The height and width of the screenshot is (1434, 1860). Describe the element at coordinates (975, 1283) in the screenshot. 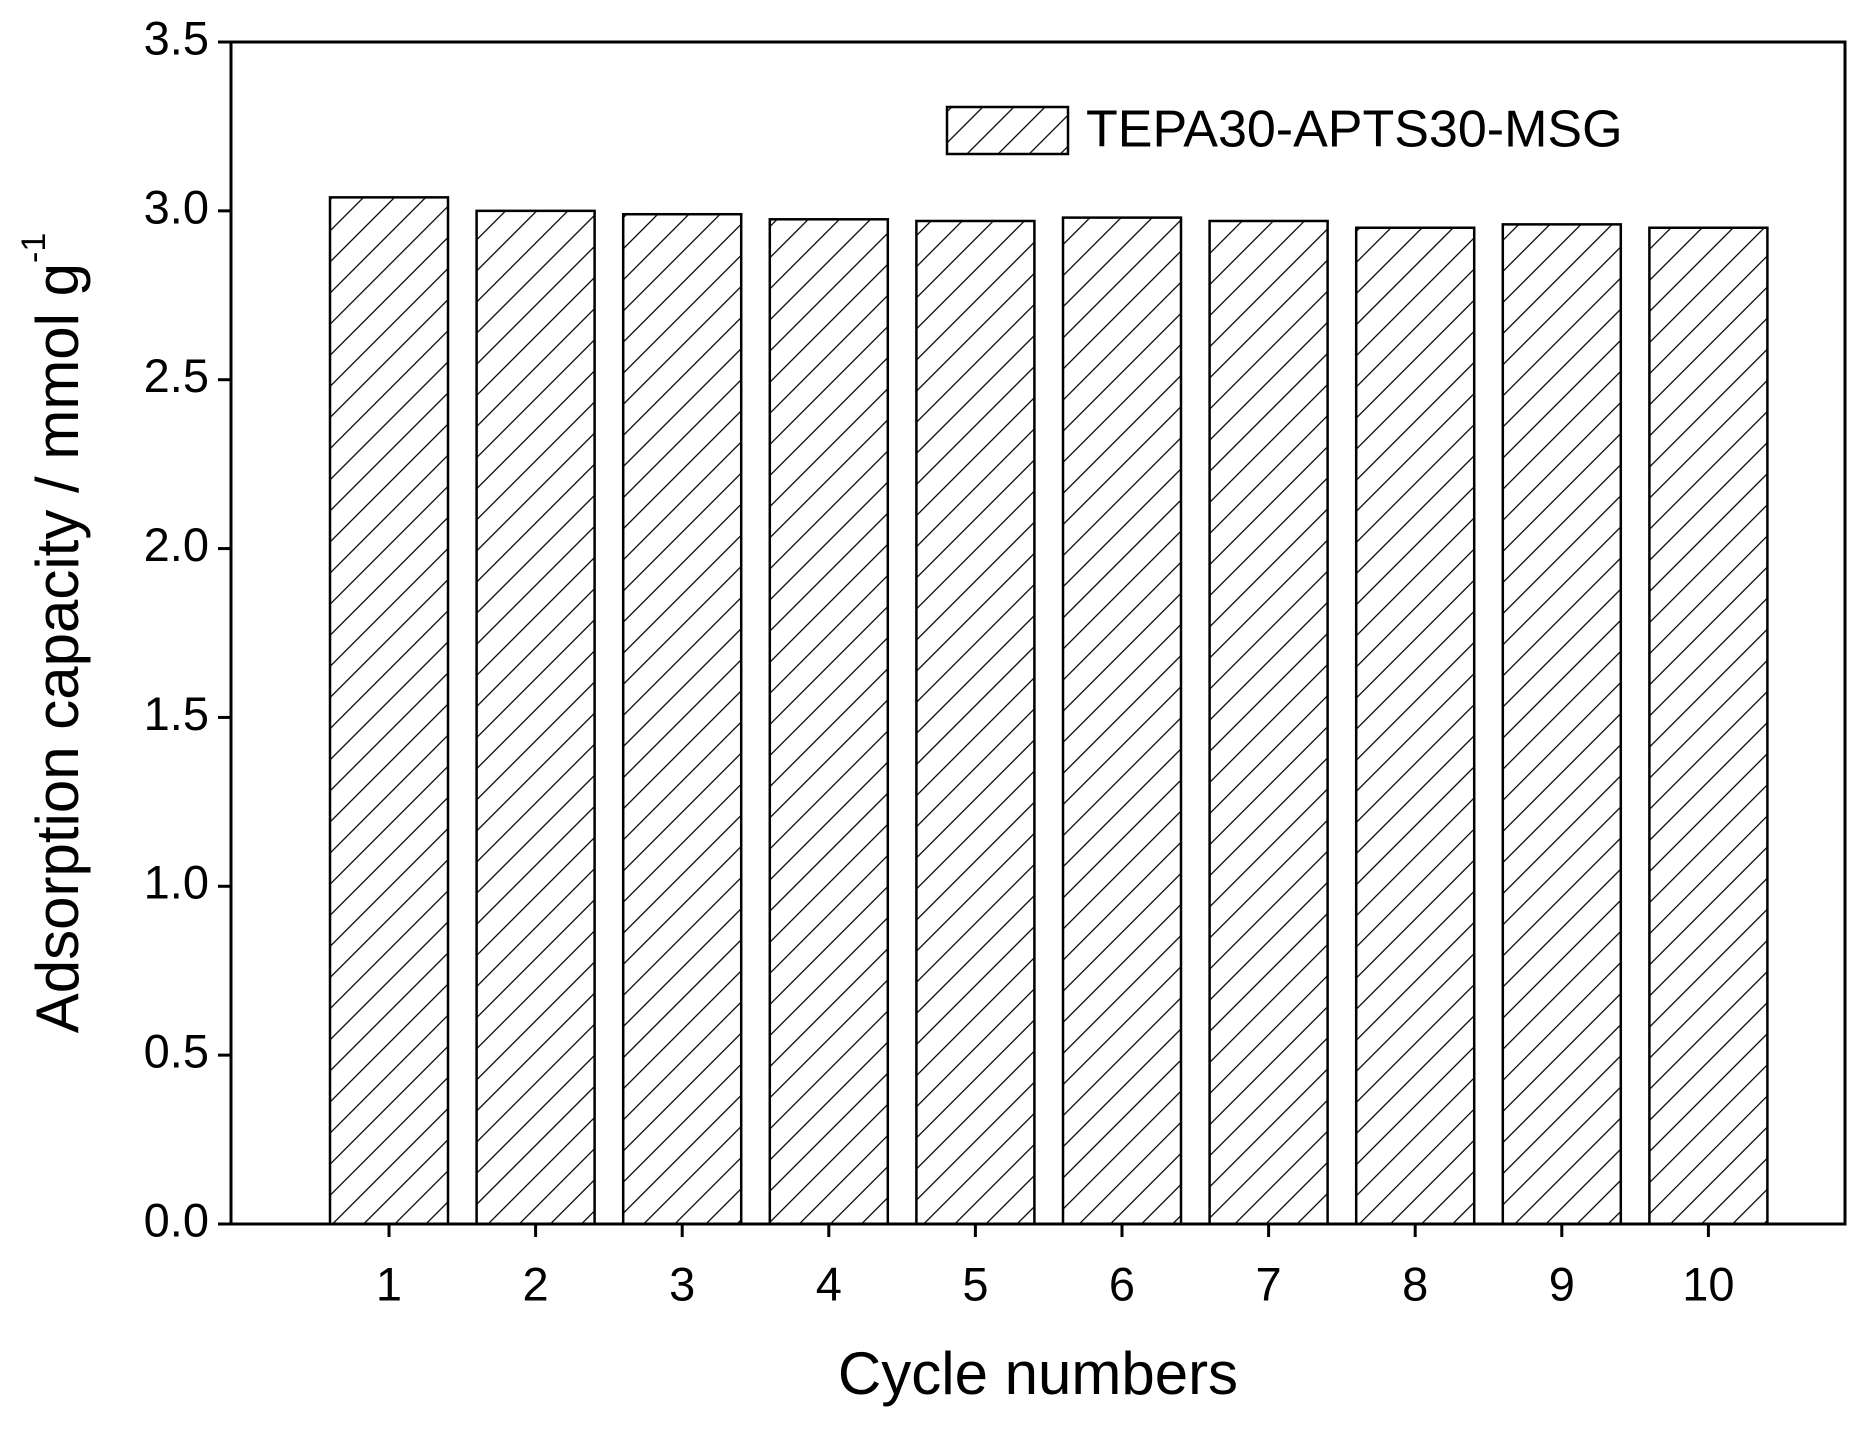

I see `x-tick-label: 5` at that location.